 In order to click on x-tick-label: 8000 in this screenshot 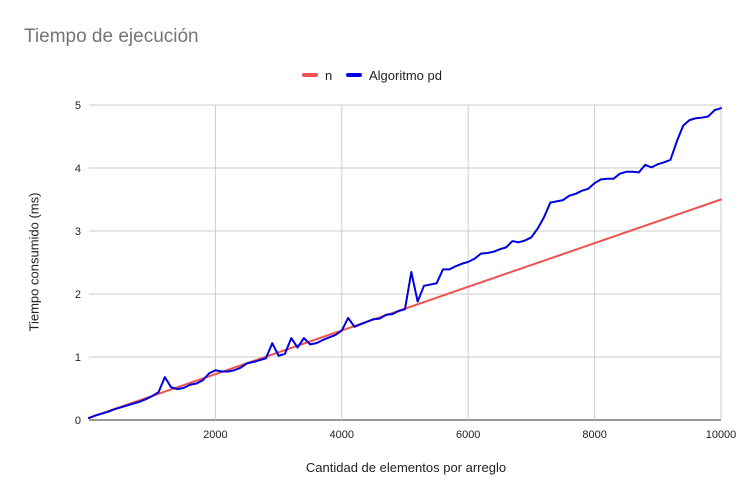, I will do `click(594, 435)`.